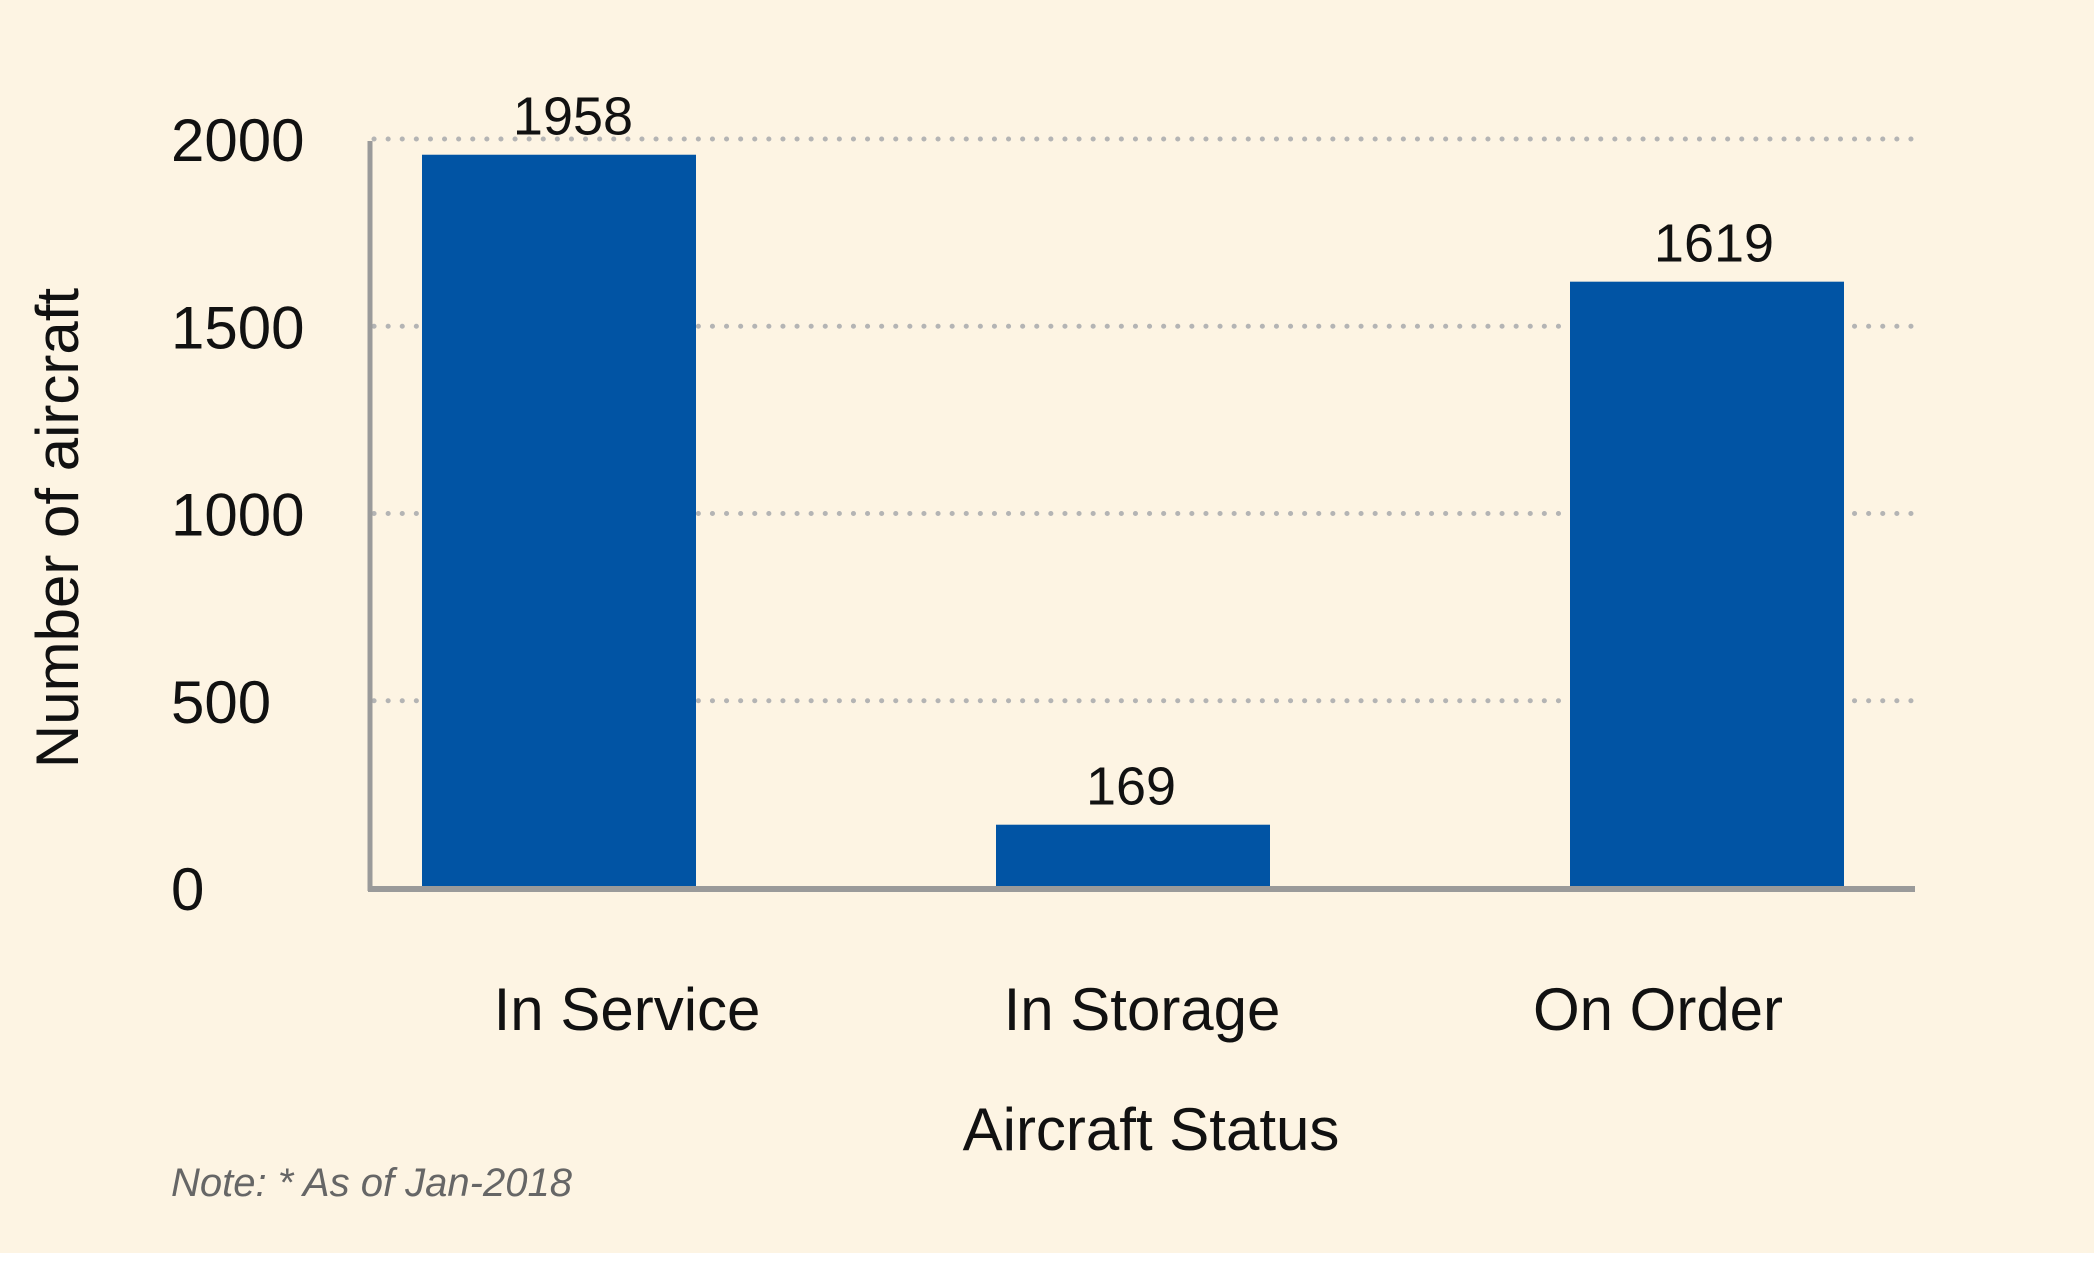 This screenshot has height=1273, width=2094. What do you see at coordinates (237, 327) in the screenshot?
I see `y-tick-label-1500: 1500` at bounding box center [237, 327].